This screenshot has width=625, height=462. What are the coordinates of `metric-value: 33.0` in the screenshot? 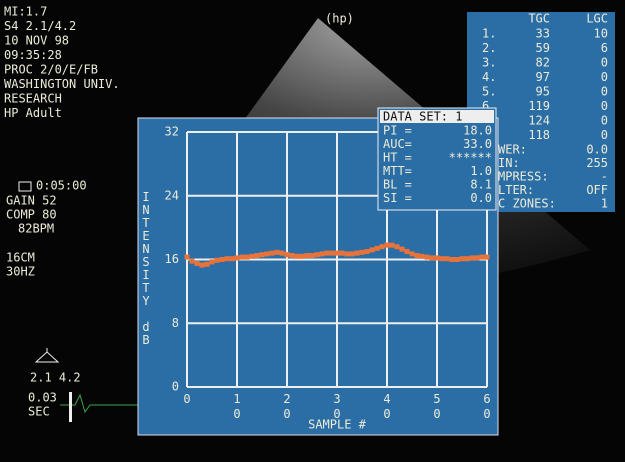 It's located at (477, 144).